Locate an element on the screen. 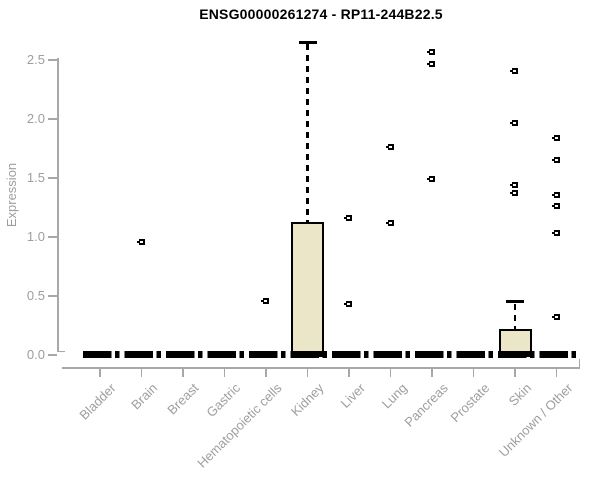 This screenshot has width=600, height=500. y-tick-label: 1.5 is located at coordinates (35, 177).